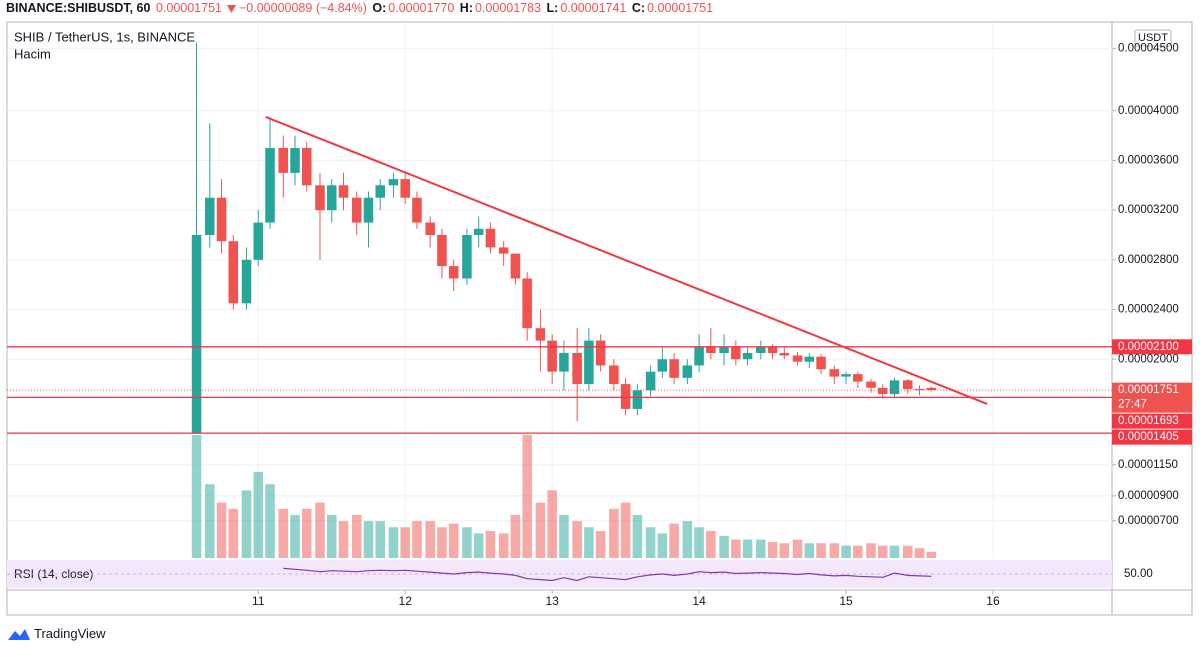  Describe the element at coordinates (1148, 437) in the screenshot. I see `price-label: 0.00001405` at that location.